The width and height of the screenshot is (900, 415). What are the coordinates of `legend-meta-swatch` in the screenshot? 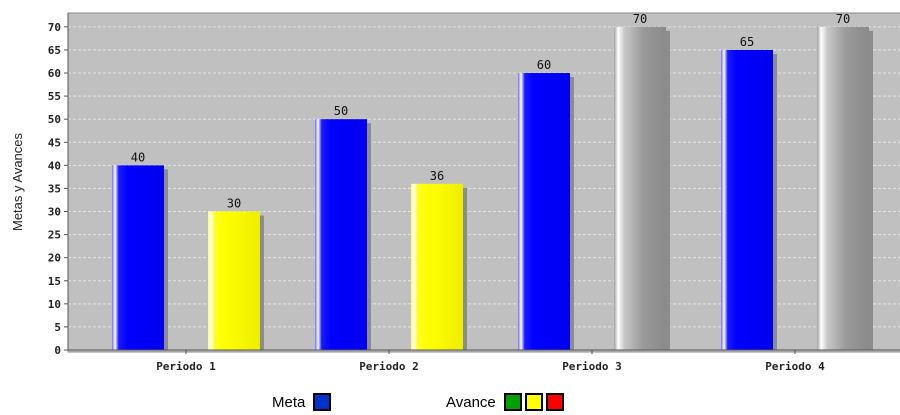 It's located at (322, 402).